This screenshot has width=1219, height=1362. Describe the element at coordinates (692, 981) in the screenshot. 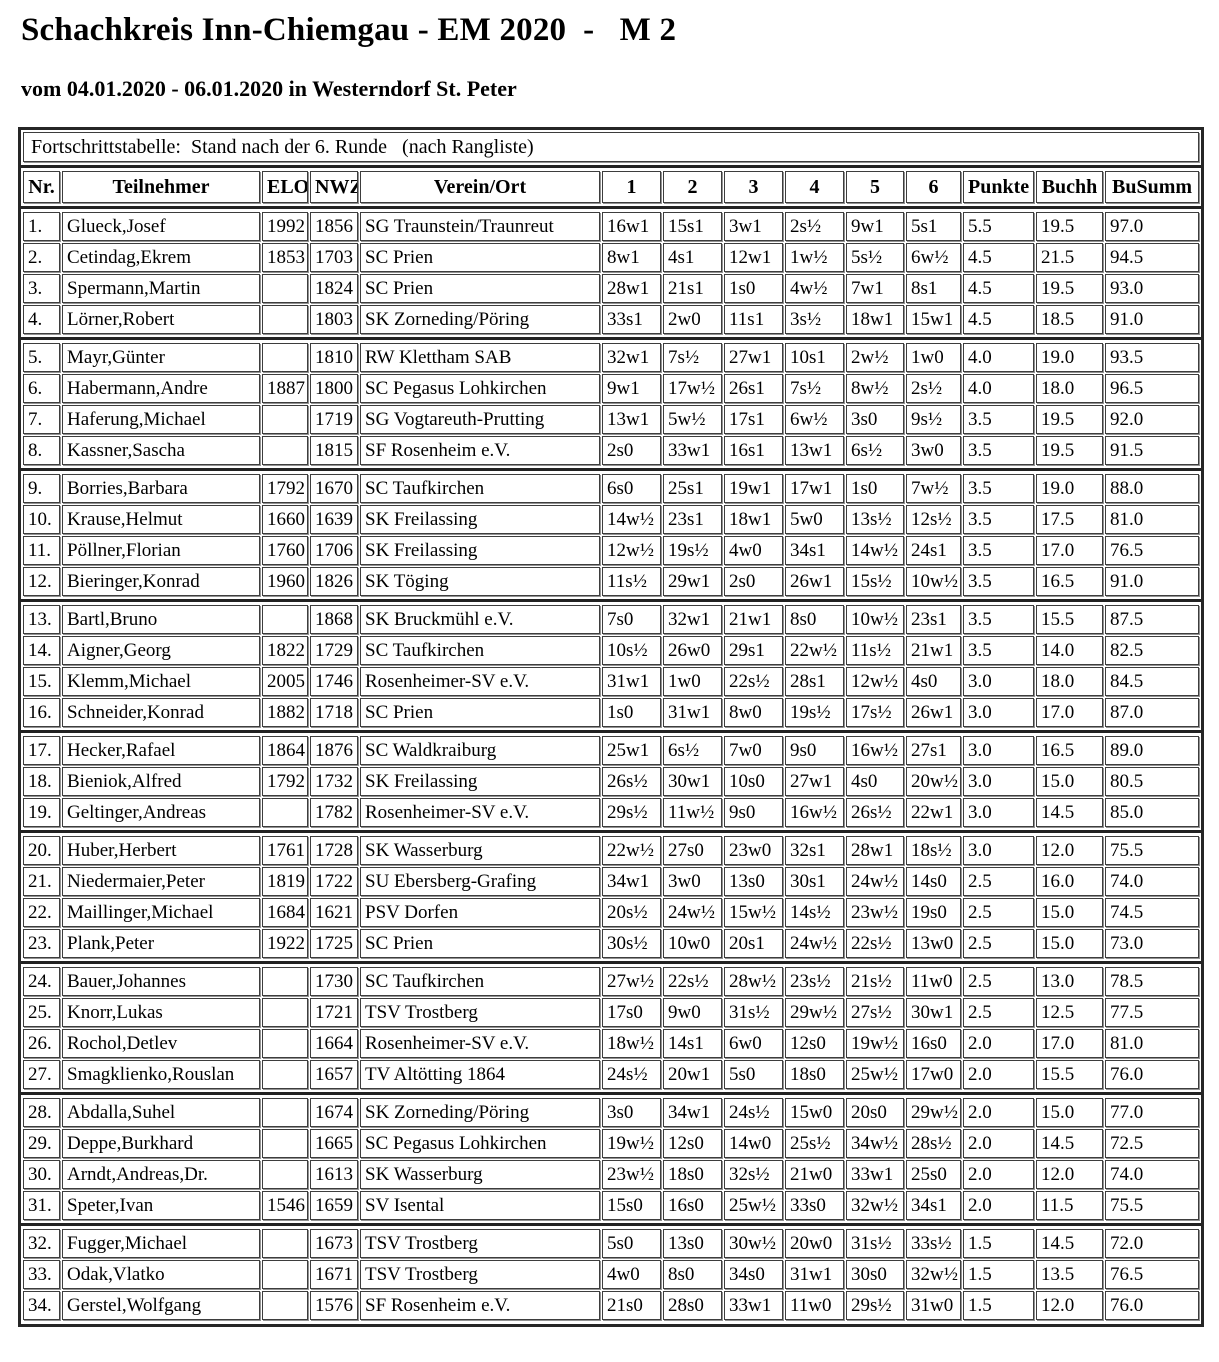

I see `cell-round-2: 22s½` at that location.